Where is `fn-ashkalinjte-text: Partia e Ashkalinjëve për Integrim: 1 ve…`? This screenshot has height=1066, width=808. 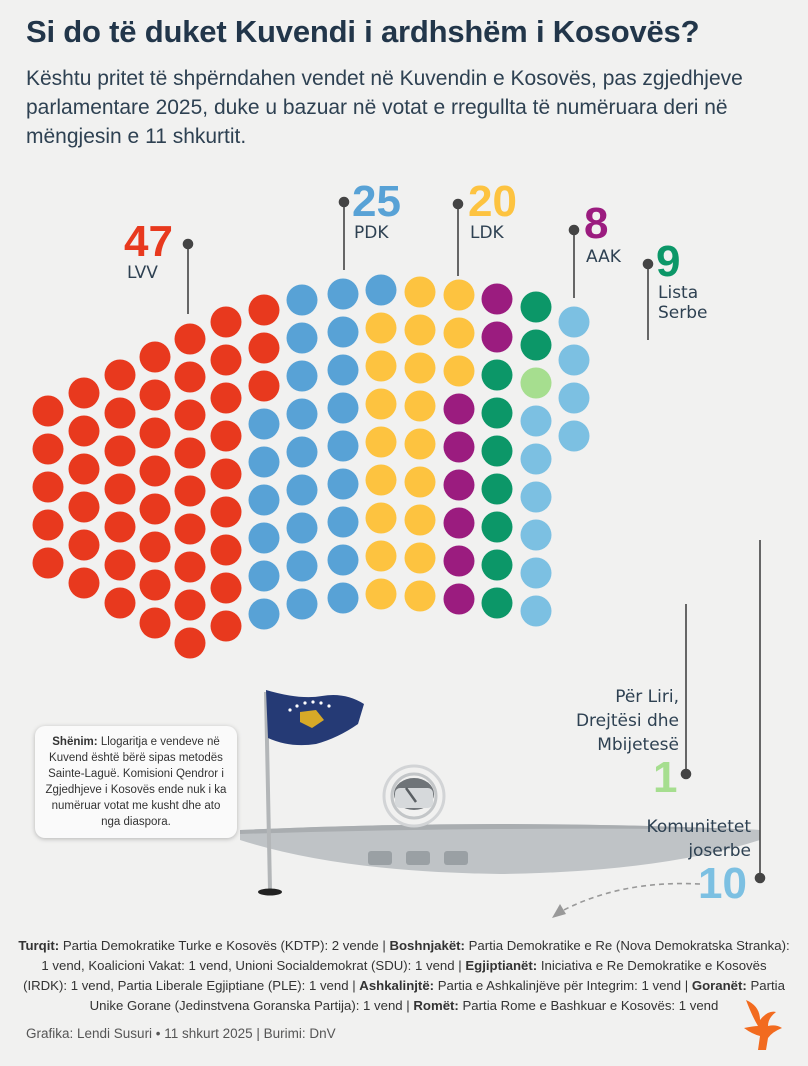
fn-ashkalinjte-text: Partia e Ashkalinjëve për Integrim: 1 ve… is located at coordinates (563, 985).